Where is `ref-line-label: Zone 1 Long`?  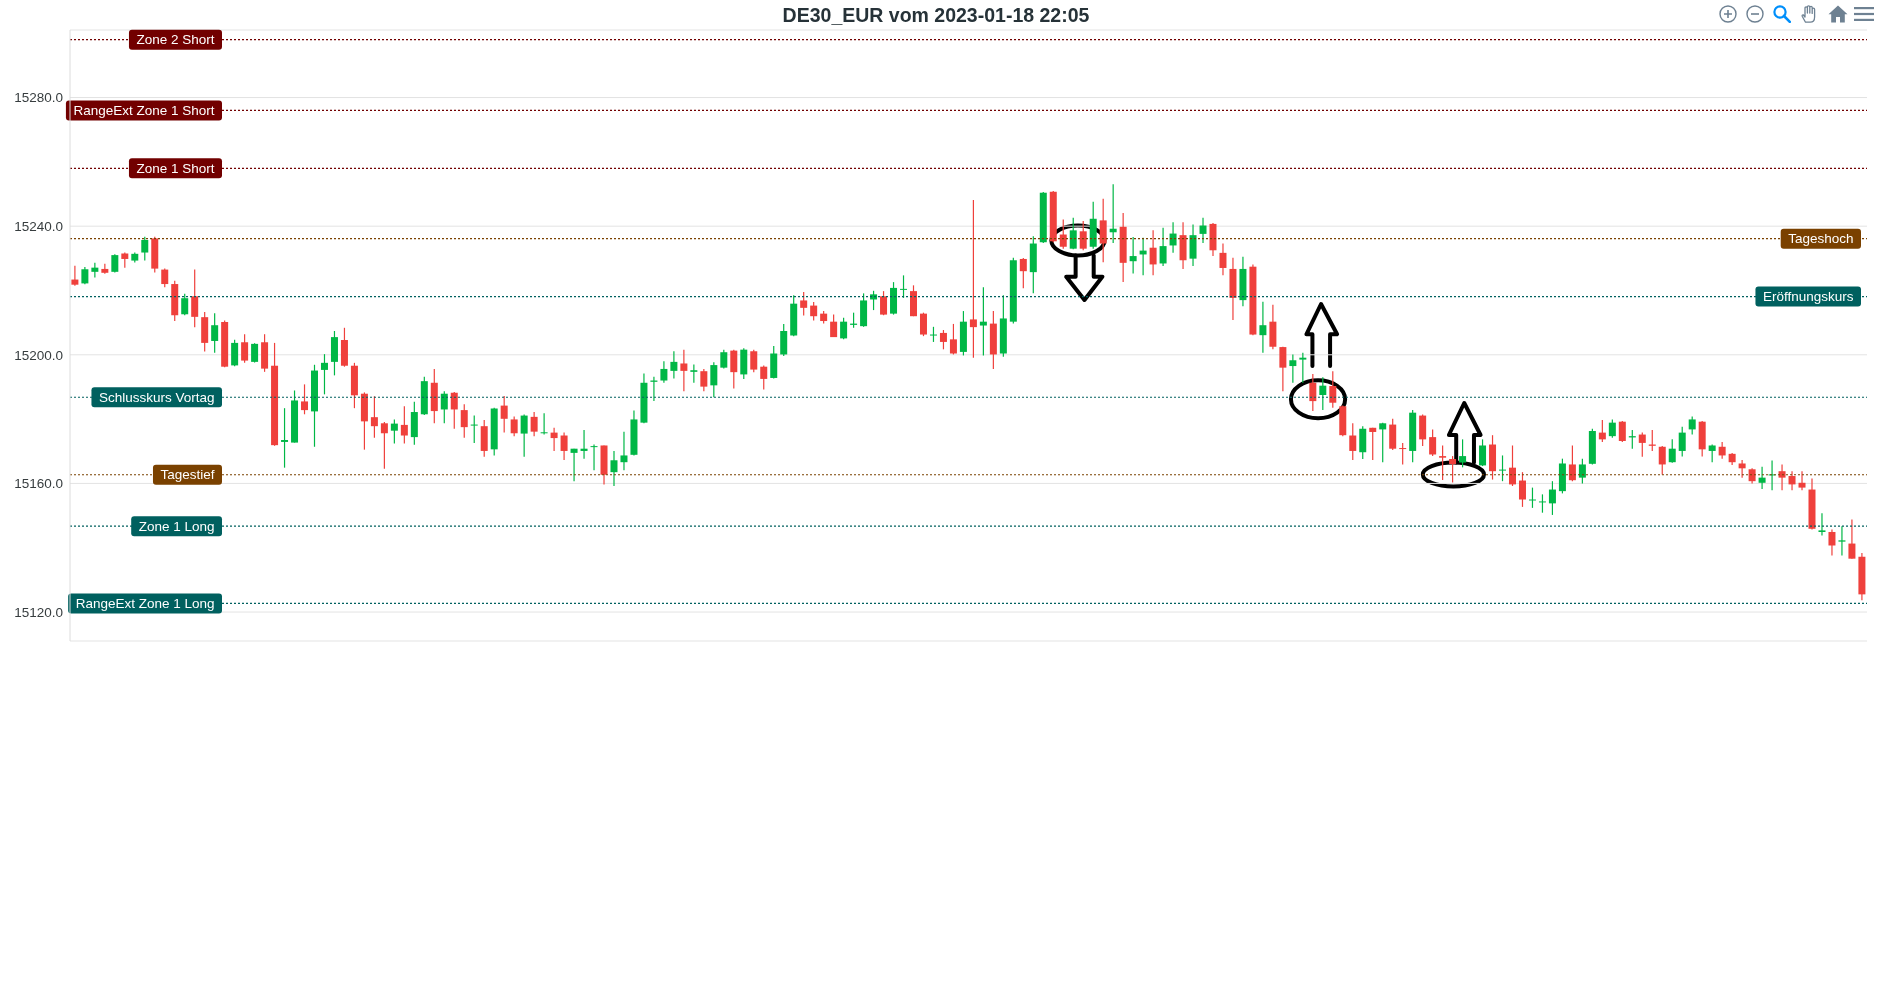
ref-line-label: Zone 1 Long is located at coordinates (176, 526).